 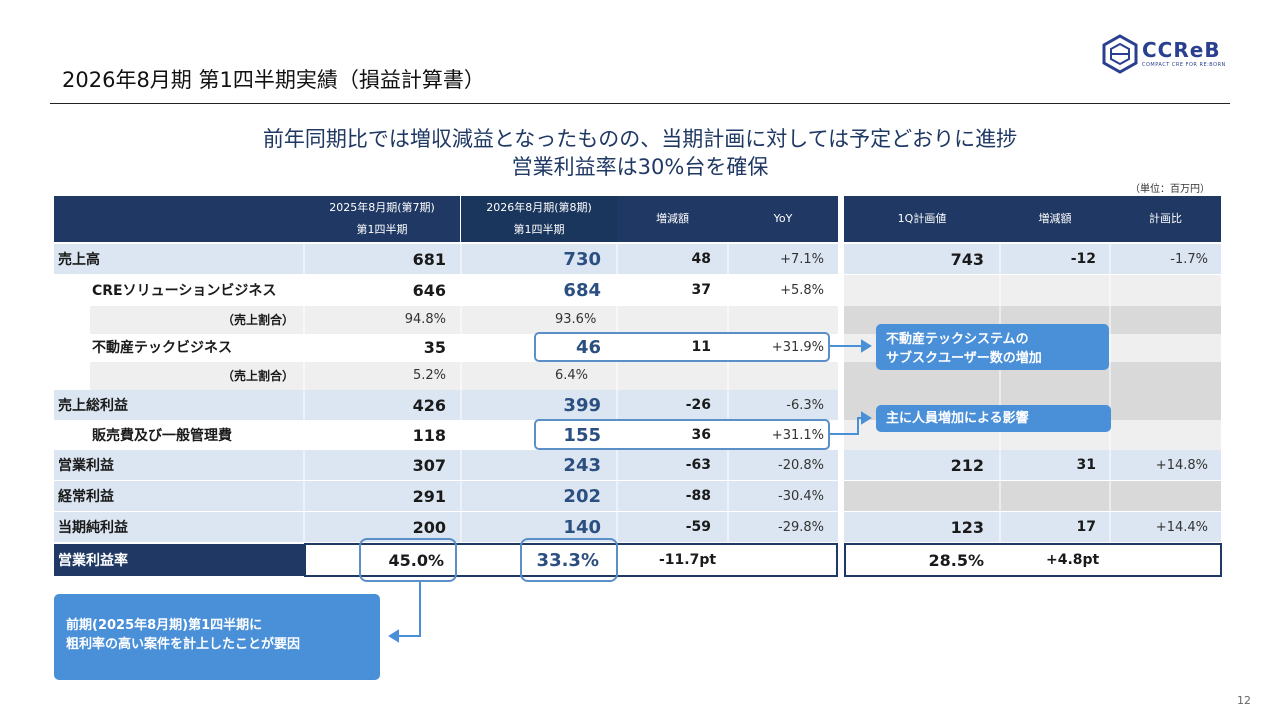 I want to click on row-label: 当期純利益, so click(x=93, y=528).